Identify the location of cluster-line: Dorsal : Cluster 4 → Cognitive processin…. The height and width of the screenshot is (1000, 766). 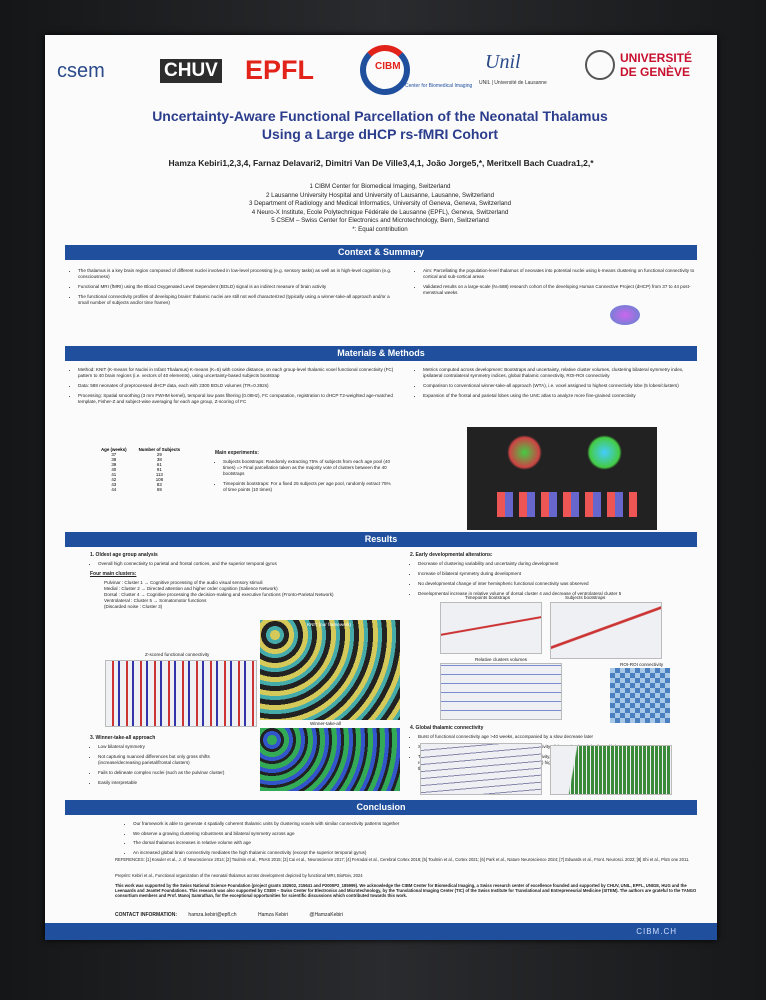
(219, 594).